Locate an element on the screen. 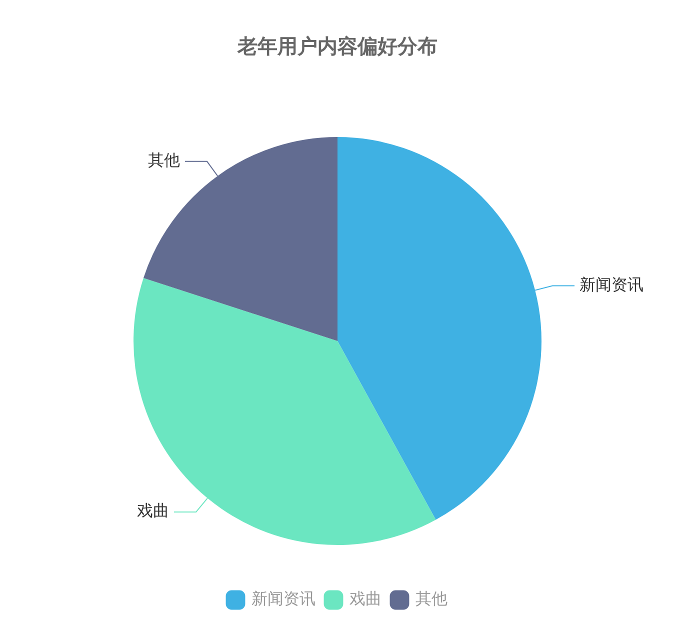 Image resolution: width=675 pixels, height=636 pixels. slice-label: 其他 is located at coordinates (164, 160).